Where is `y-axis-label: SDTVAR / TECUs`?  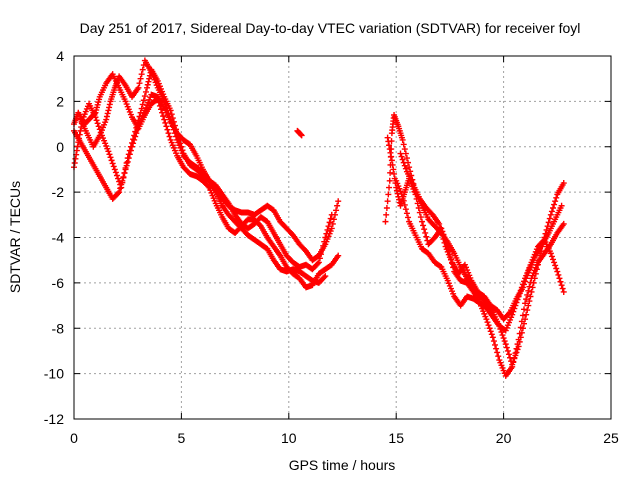
y-axis-label: SDTVAR / TECUs is located at coordinates (15, 237).